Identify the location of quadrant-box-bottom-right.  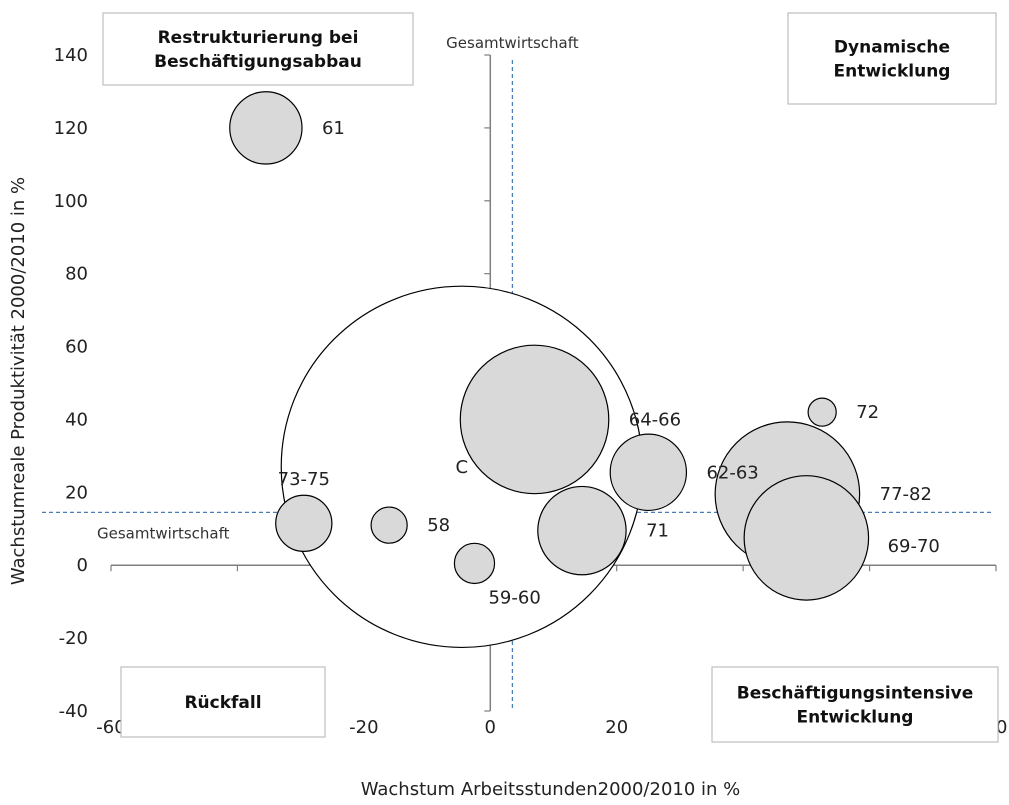
(855, 704).